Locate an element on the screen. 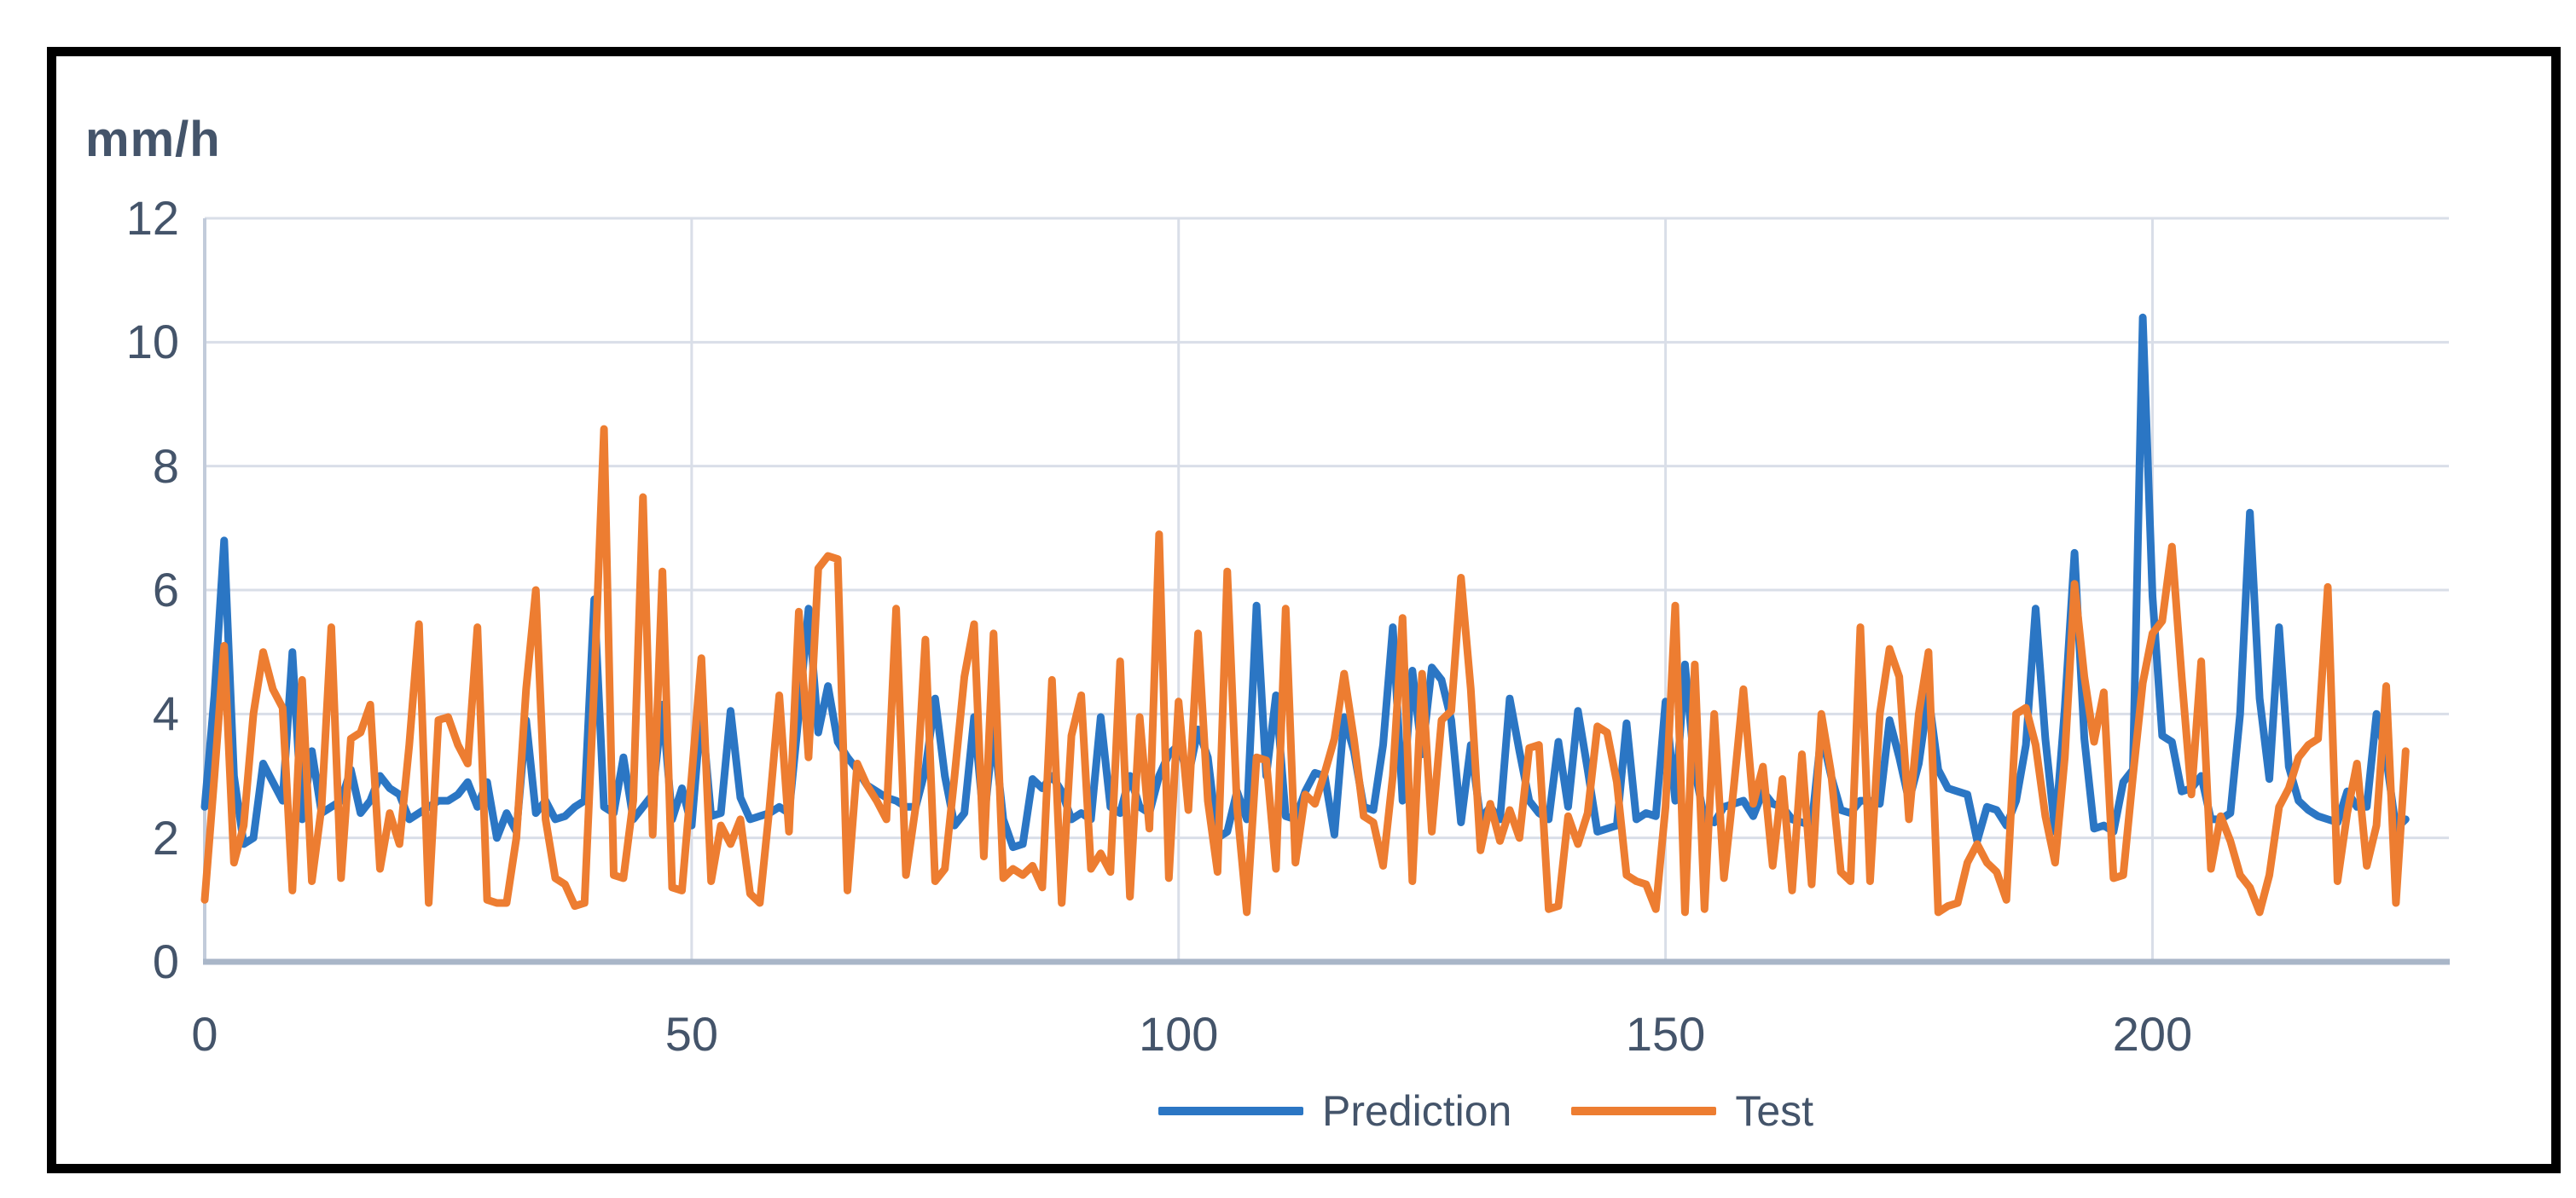 Image resolution: width=2576 pixels, height=1198 pixels. x-tick-label: 200 is located at coordinates (2152, 1034).